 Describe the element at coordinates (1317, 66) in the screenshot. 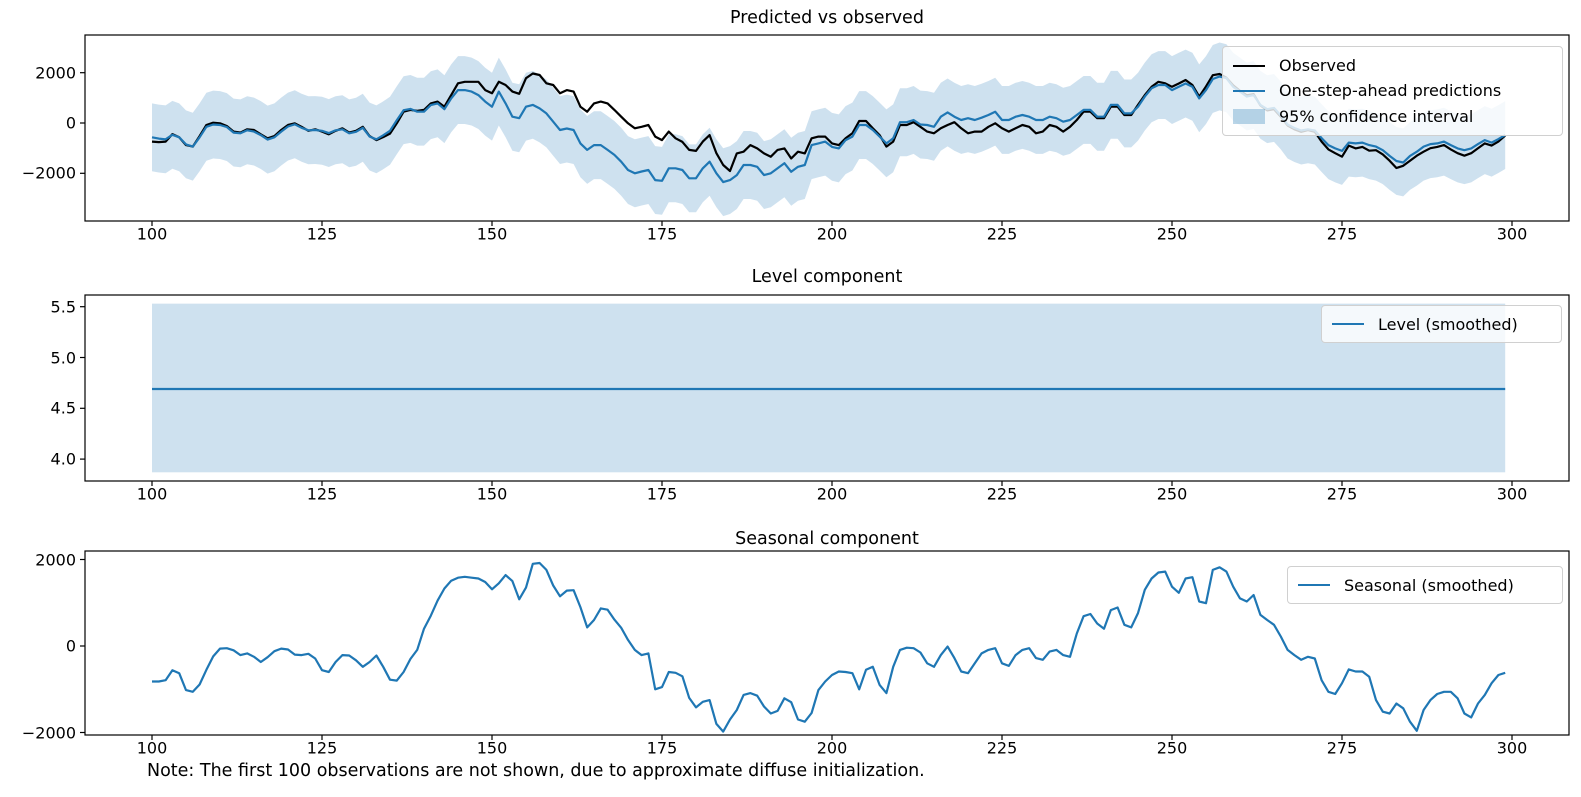

I see `legend-label: Observed` at that location.